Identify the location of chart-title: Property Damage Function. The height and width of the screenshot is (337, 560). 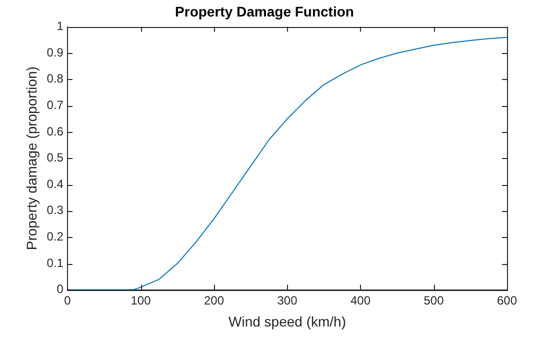
(264, 11).